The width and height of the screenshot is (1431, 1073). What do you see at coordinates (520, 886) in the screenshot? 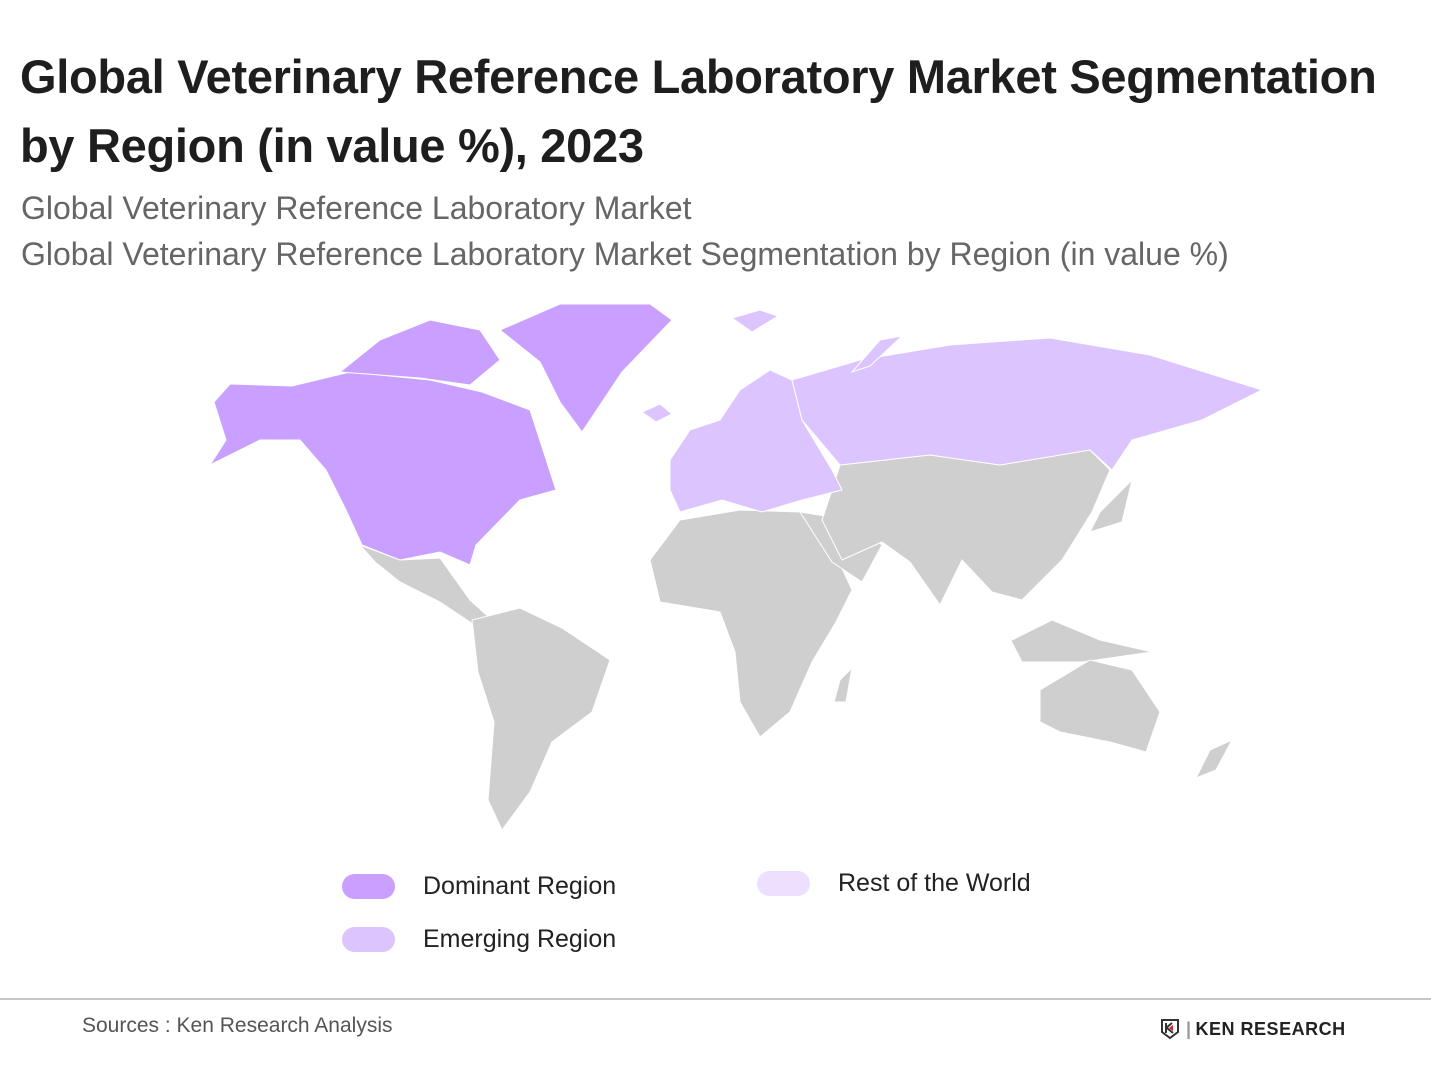
I see `legend-label: Dominant Region` at bounding box center [520, 886].